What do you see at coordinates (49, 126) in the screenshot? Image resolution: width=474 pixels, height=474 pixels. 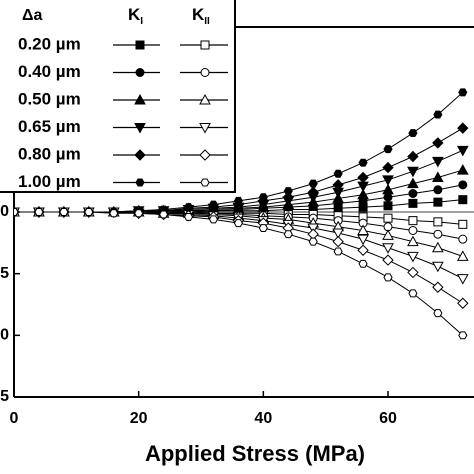 I see `legend-label: 0.65 µm` at bounding box center [49, 126].